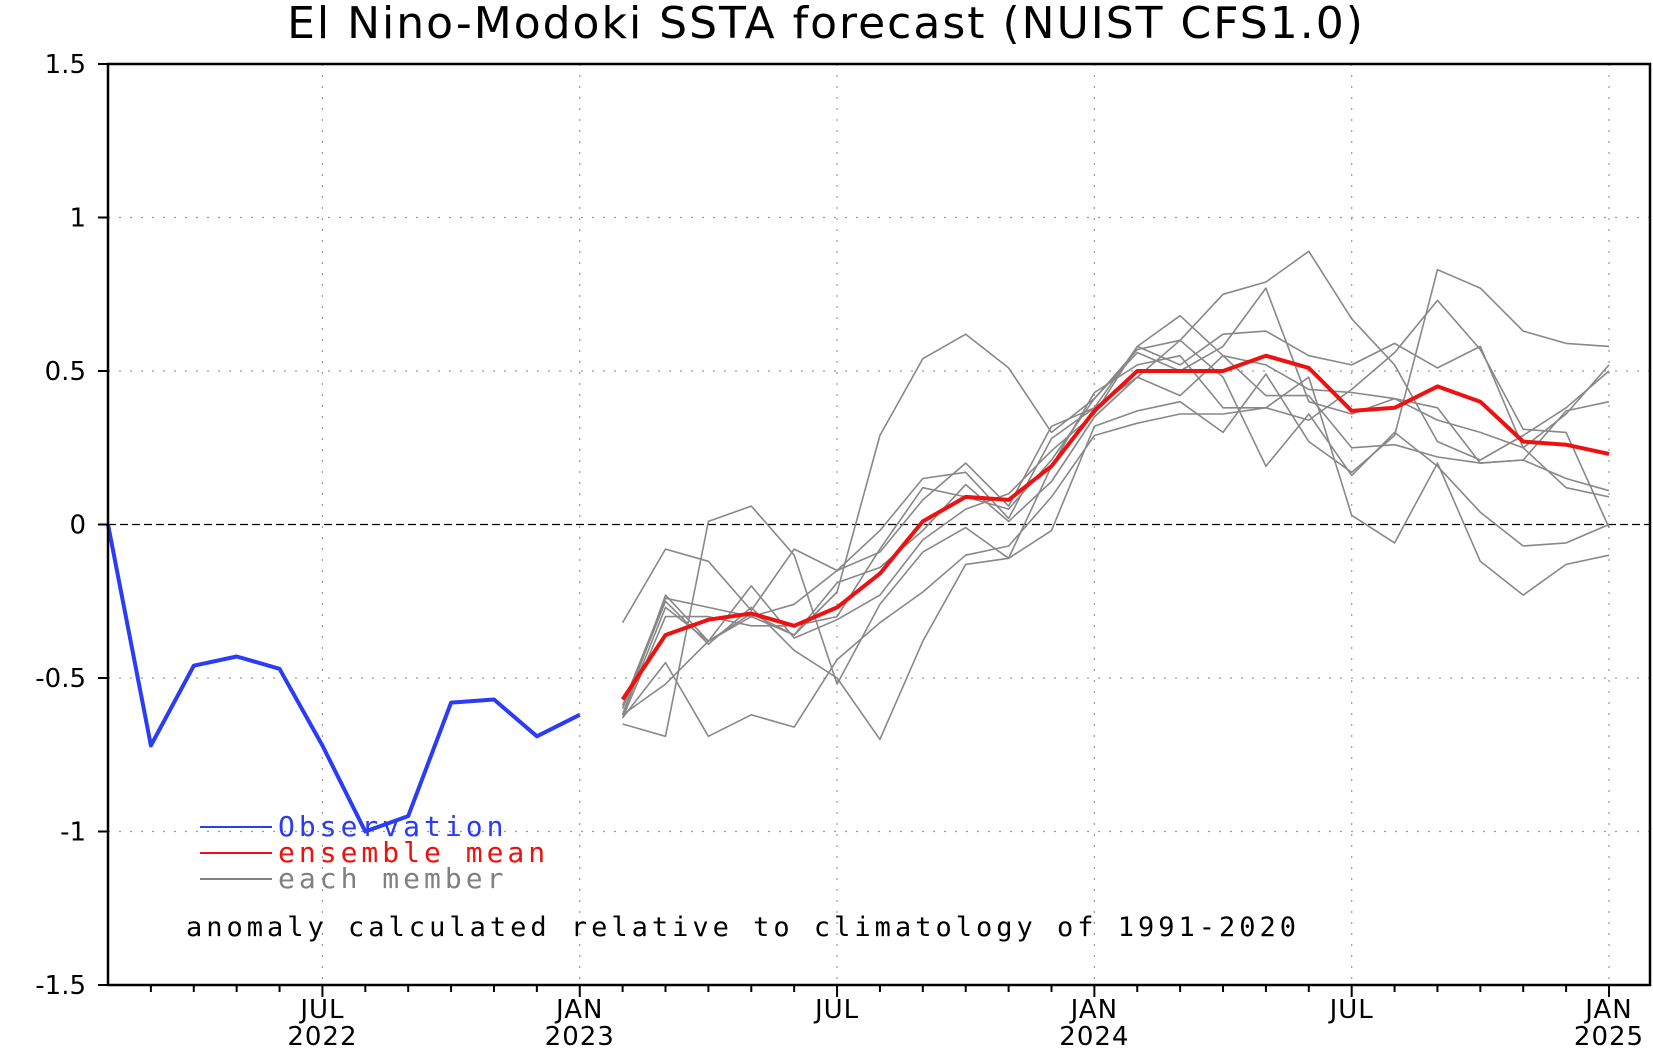 The width and height of the screenshot is (1653, 1052). What do you see at coordinates (392, 826) in the screenshot?
I see `legend-label: Observation` at bounding box center [392, 826].